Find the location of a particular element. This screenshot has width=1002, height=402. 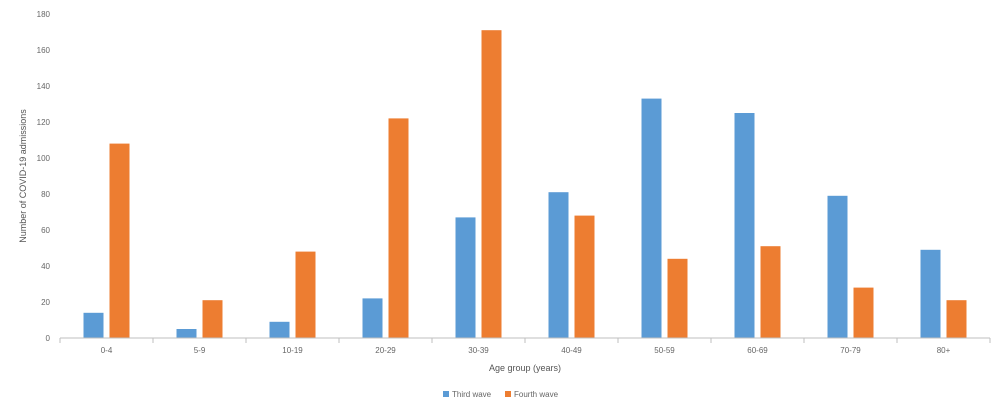

y-tick-label: 80 is located at coordinates (45, 194).